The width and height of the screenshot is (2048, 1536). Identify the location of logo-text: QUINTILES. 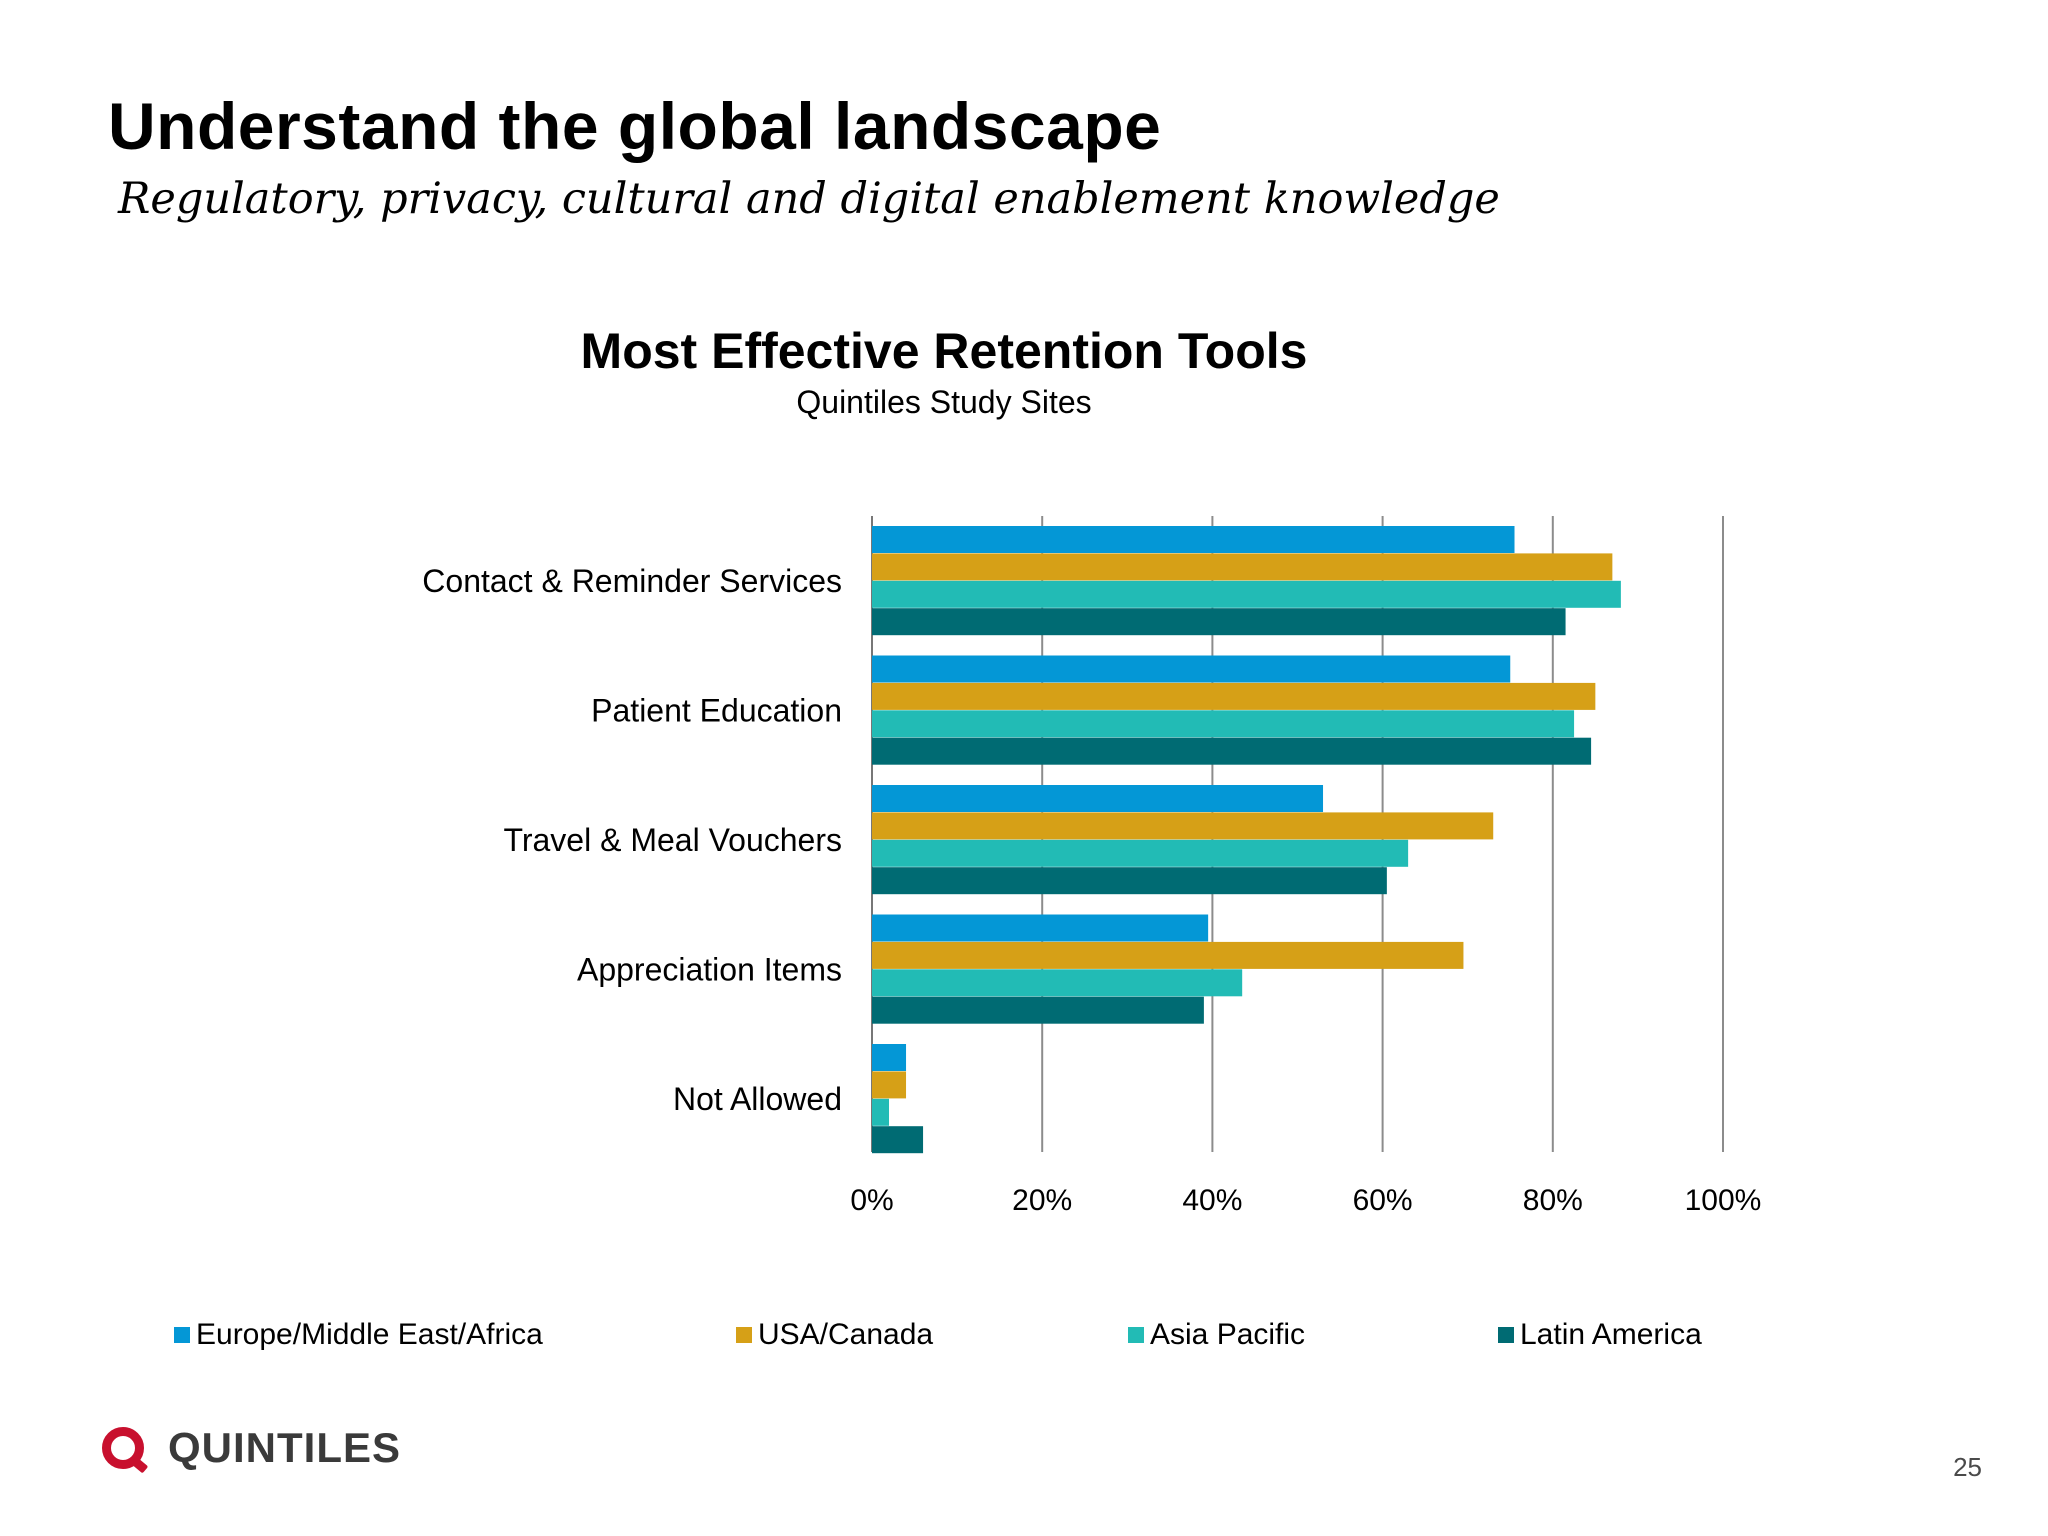
(285, 1447).